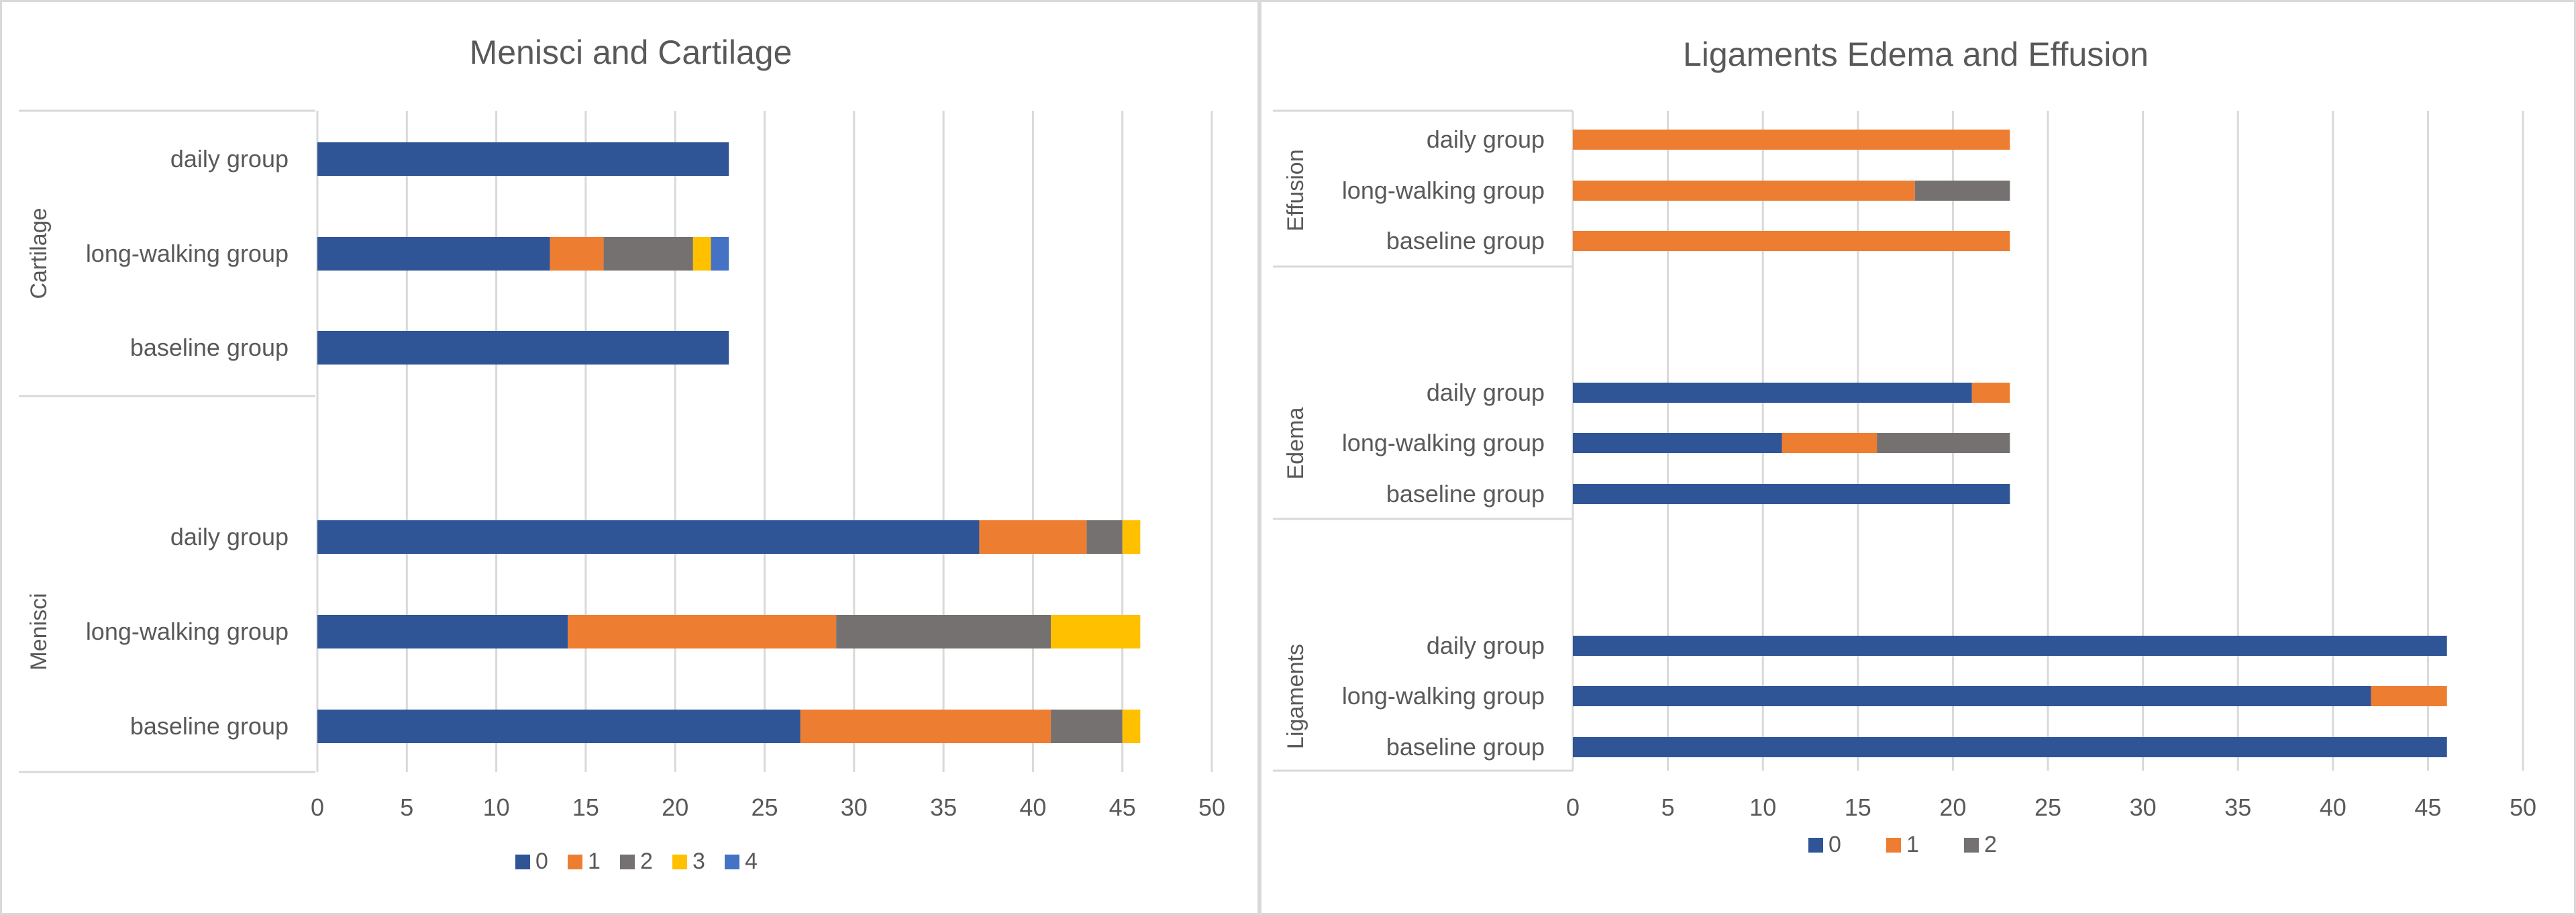  I want to click on group-label-edema: Edema, so click(1295, 443).